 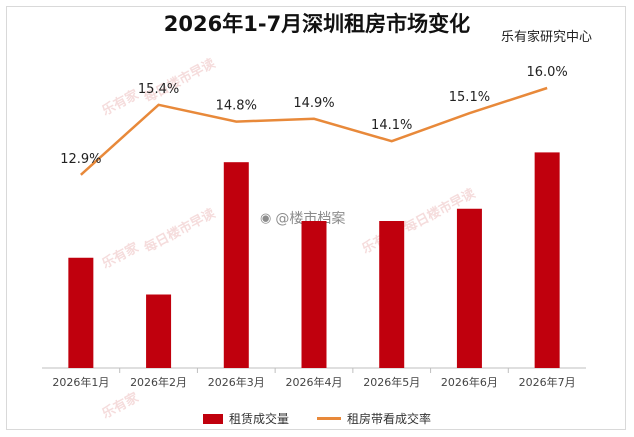 I want to click on weibo-watermark-text: @楼市档案, so click(x=310, y=219).